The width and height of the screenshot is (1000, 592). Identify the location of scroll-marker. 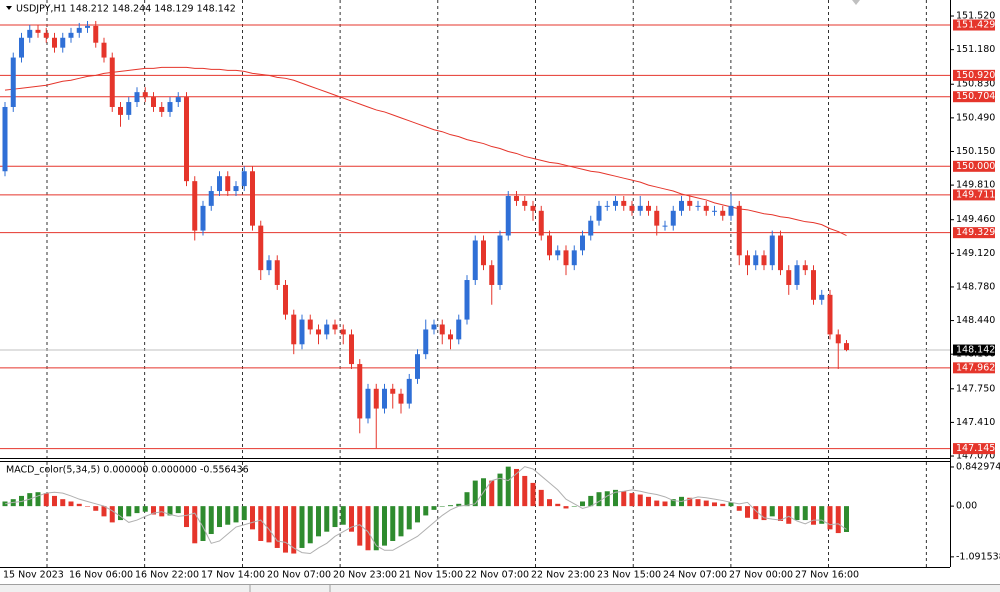
(856, 2).